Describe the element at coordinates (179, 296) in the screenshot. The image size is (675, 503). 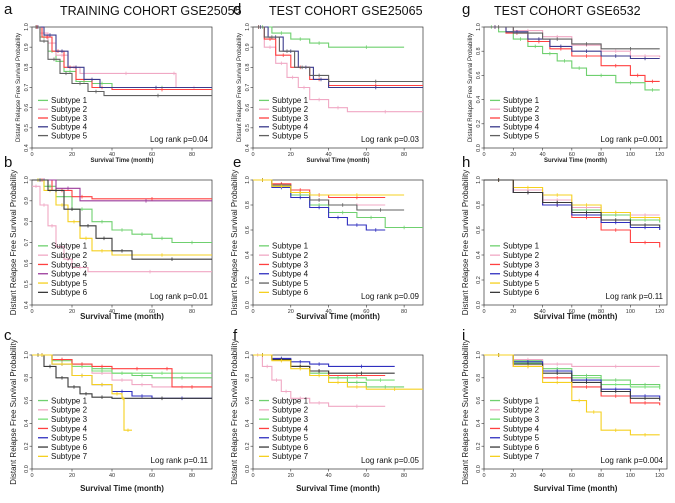
I see `logrank-annotation: Log rank p=0.01` at that location.